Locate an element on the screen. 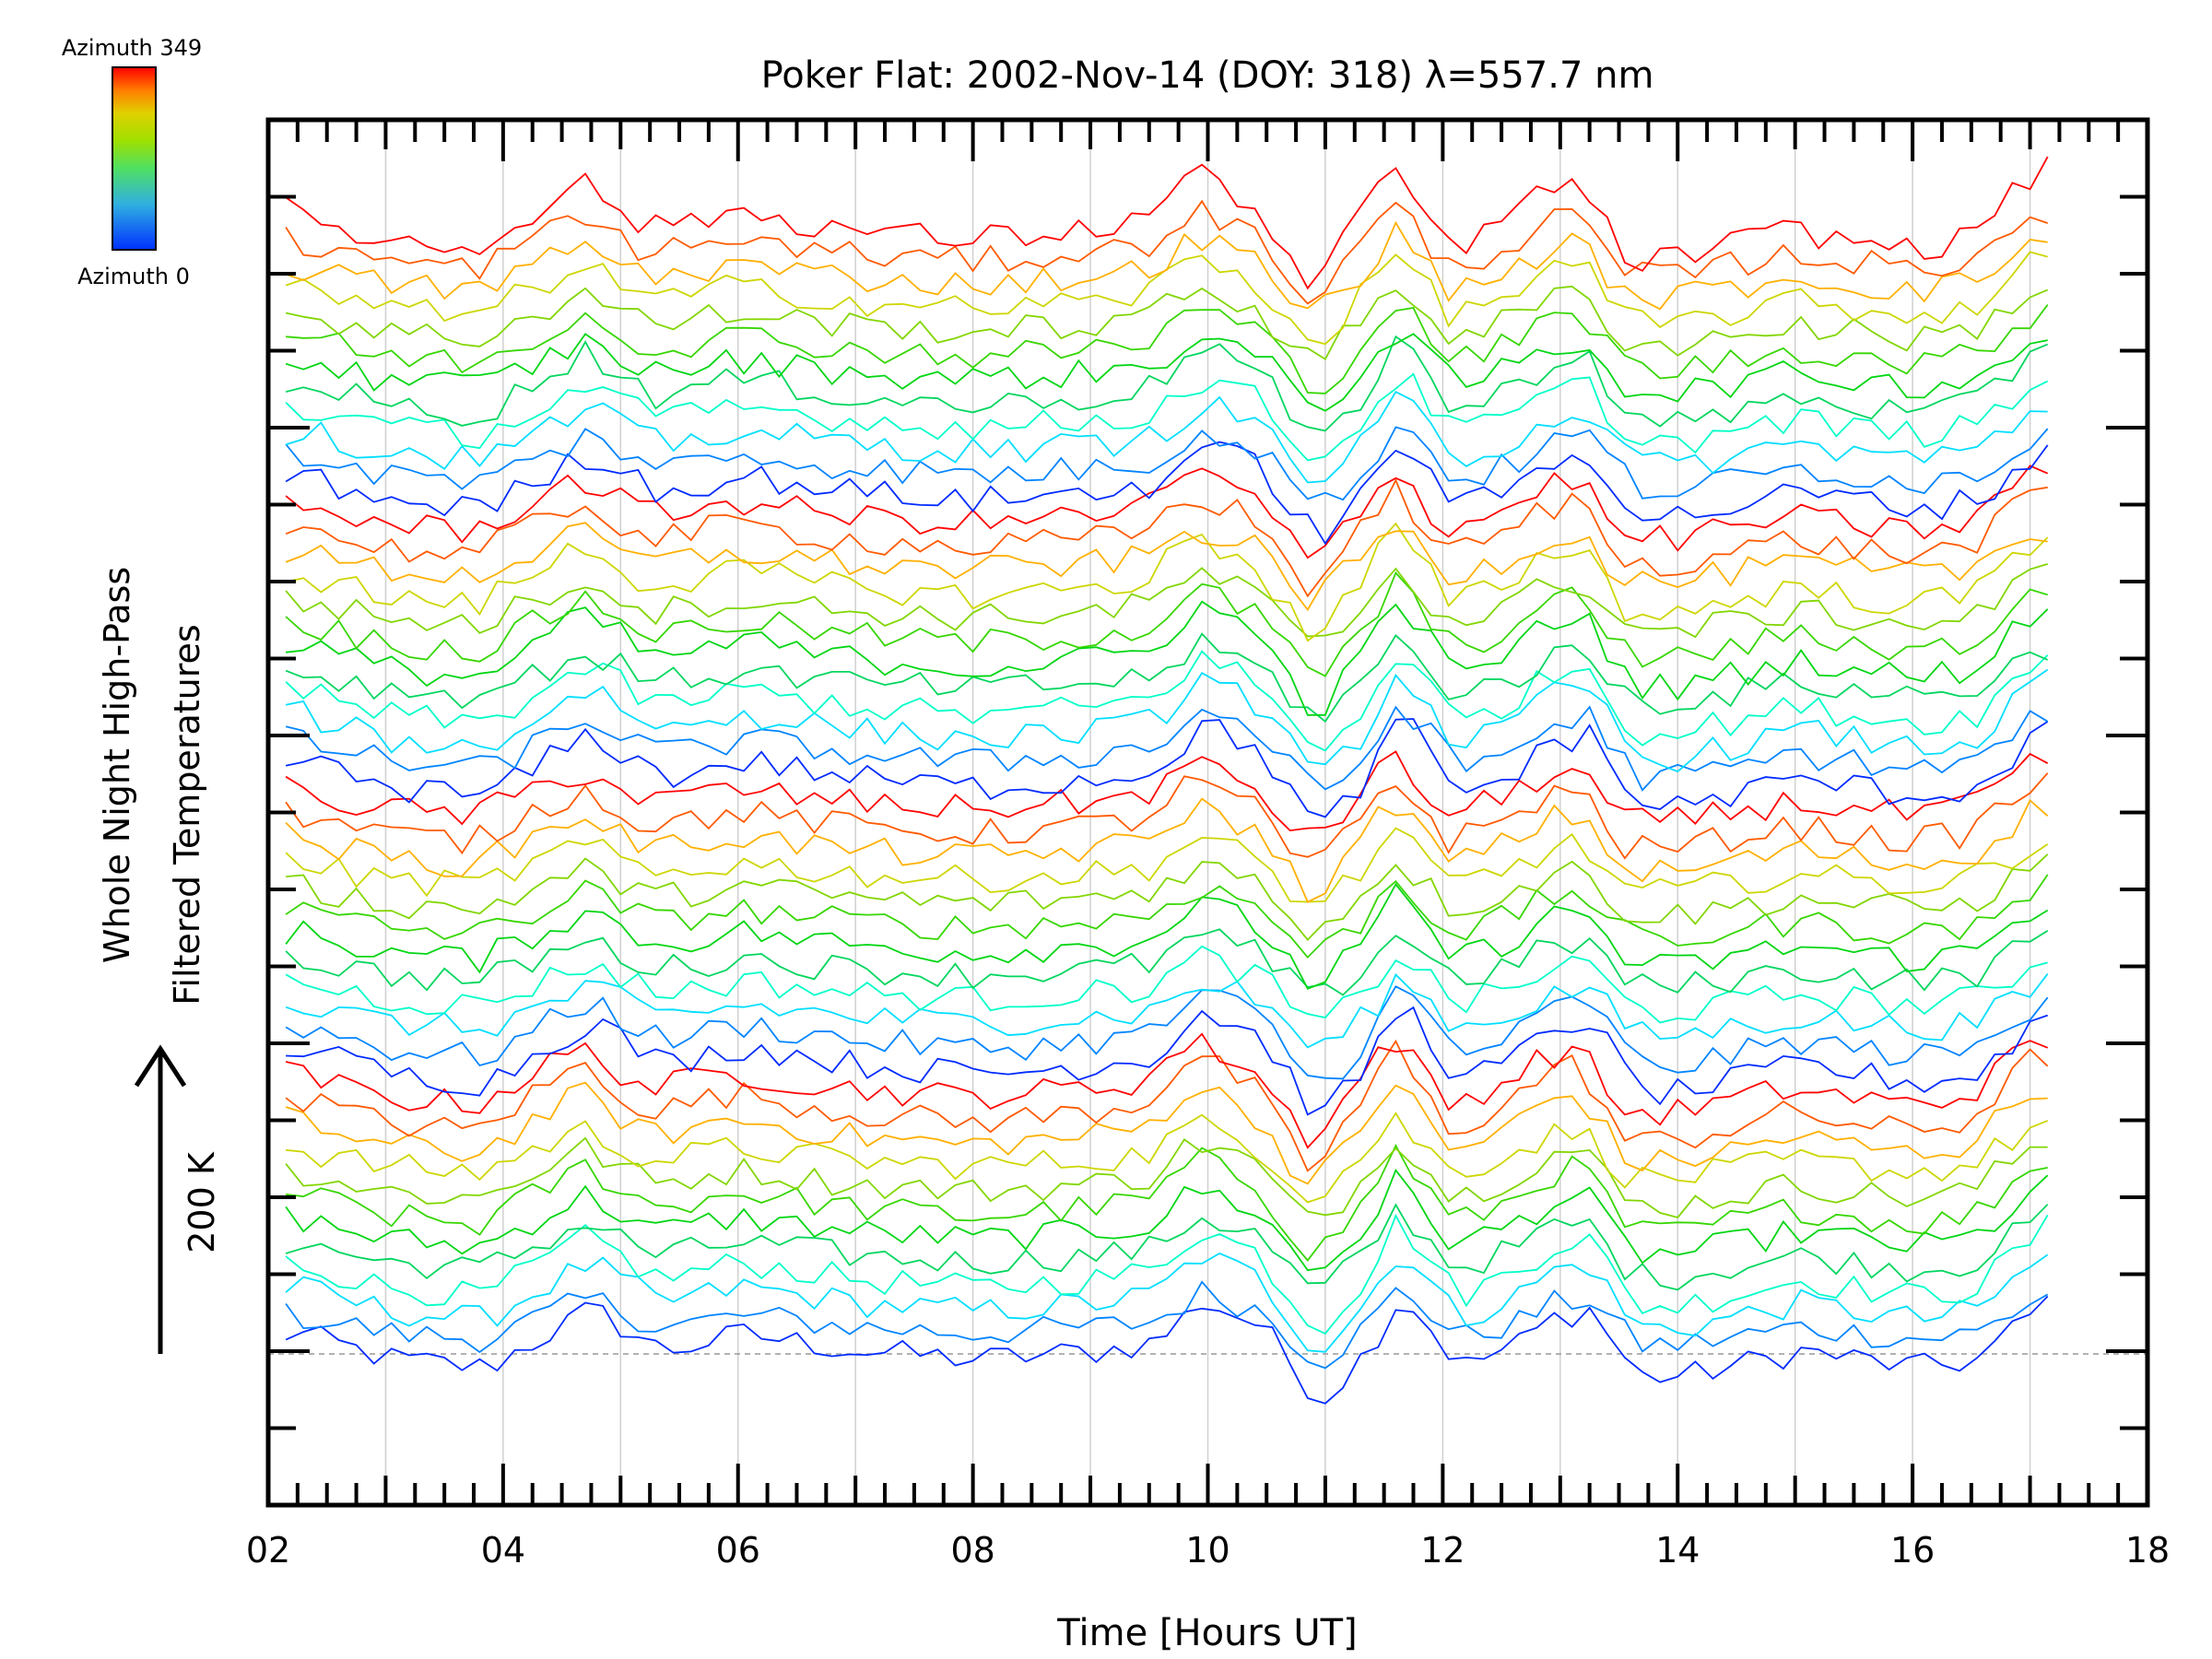 The height and width of the screenshot is (1659, 2212). colorbar-gradient is located at coordinates (134, 158).